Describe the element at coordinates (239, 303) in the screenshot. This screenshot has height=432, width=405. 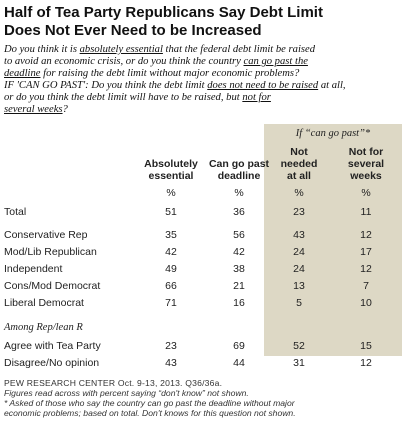
I see `table-cell: 16` at that location.